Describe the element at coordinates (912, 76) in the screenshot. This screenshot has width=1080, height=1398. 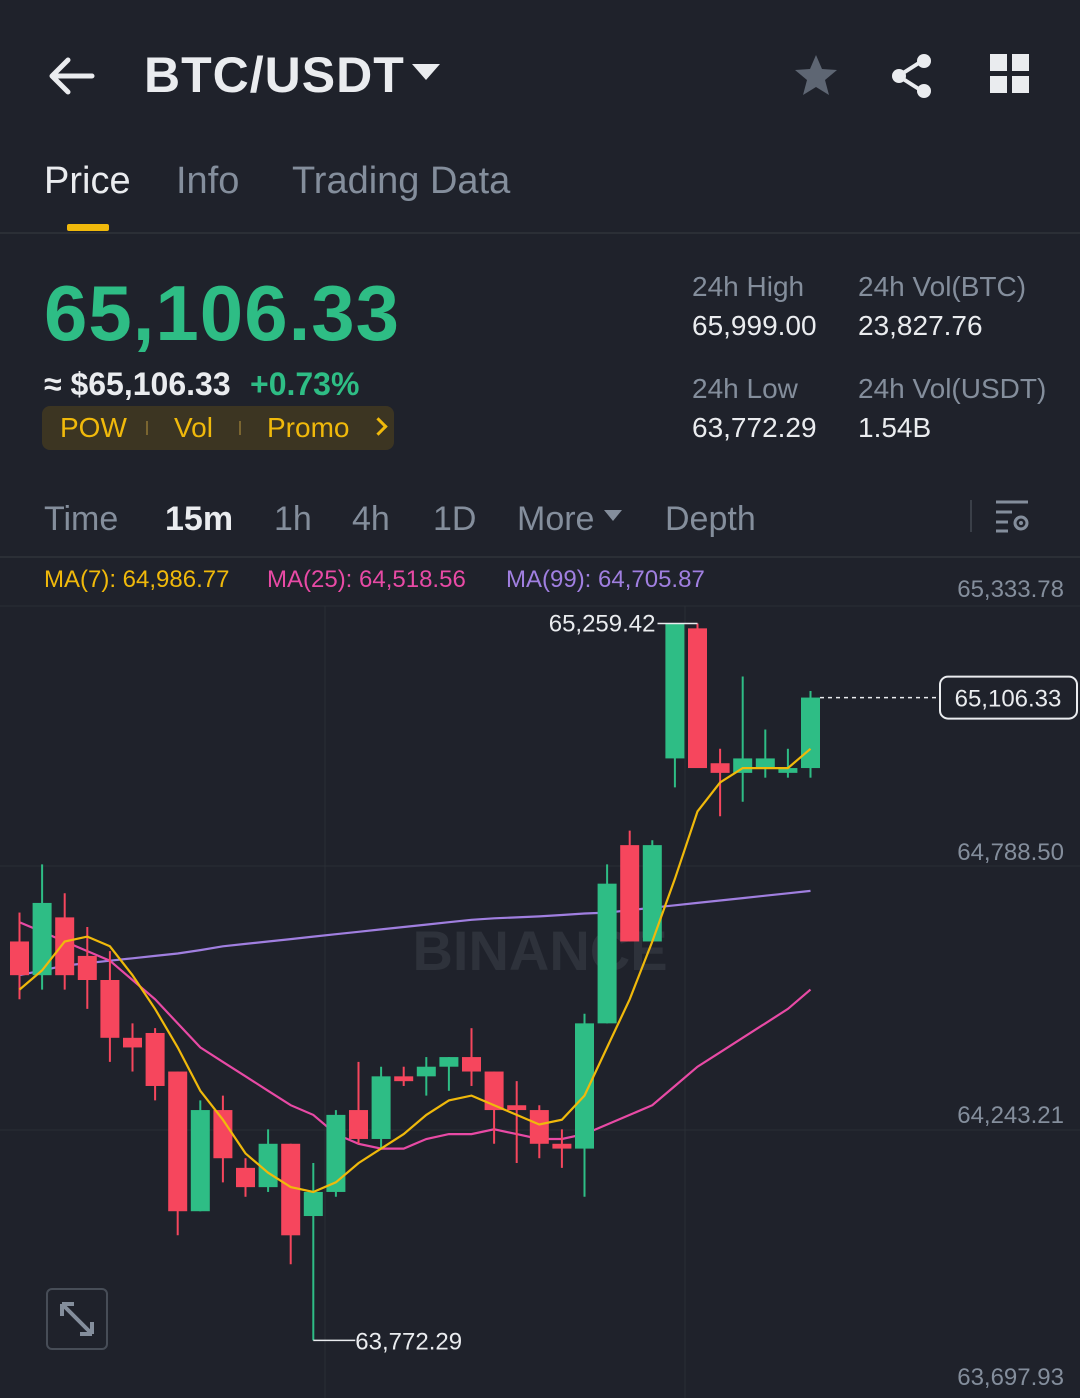
I see `share-icon` at that location.